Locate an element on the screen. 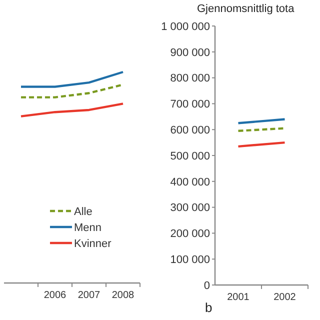  x-tick-label: 2002 is located at coordinates (285, 297).